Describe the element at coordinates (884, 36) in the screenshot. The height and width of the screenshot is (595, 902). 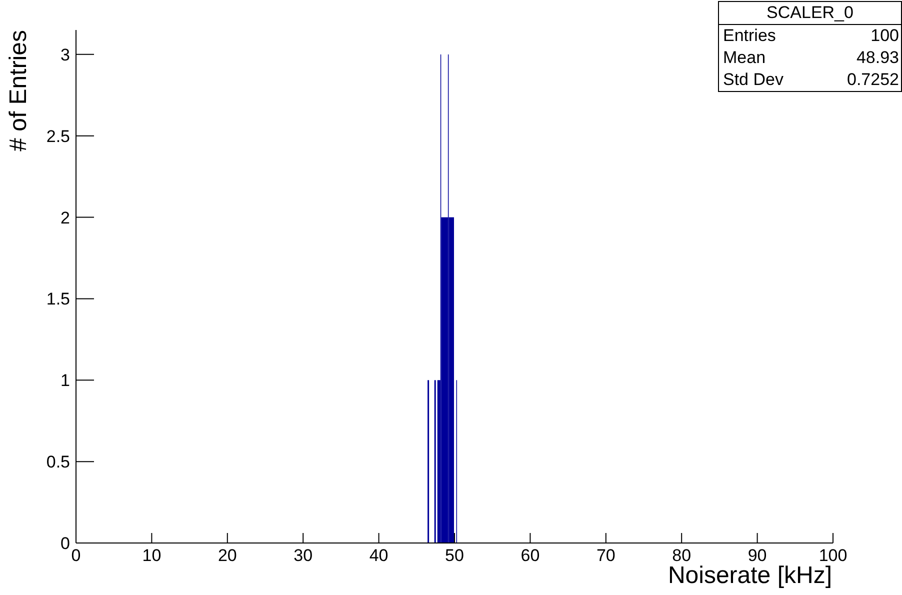
I see `text: 100` at that location.